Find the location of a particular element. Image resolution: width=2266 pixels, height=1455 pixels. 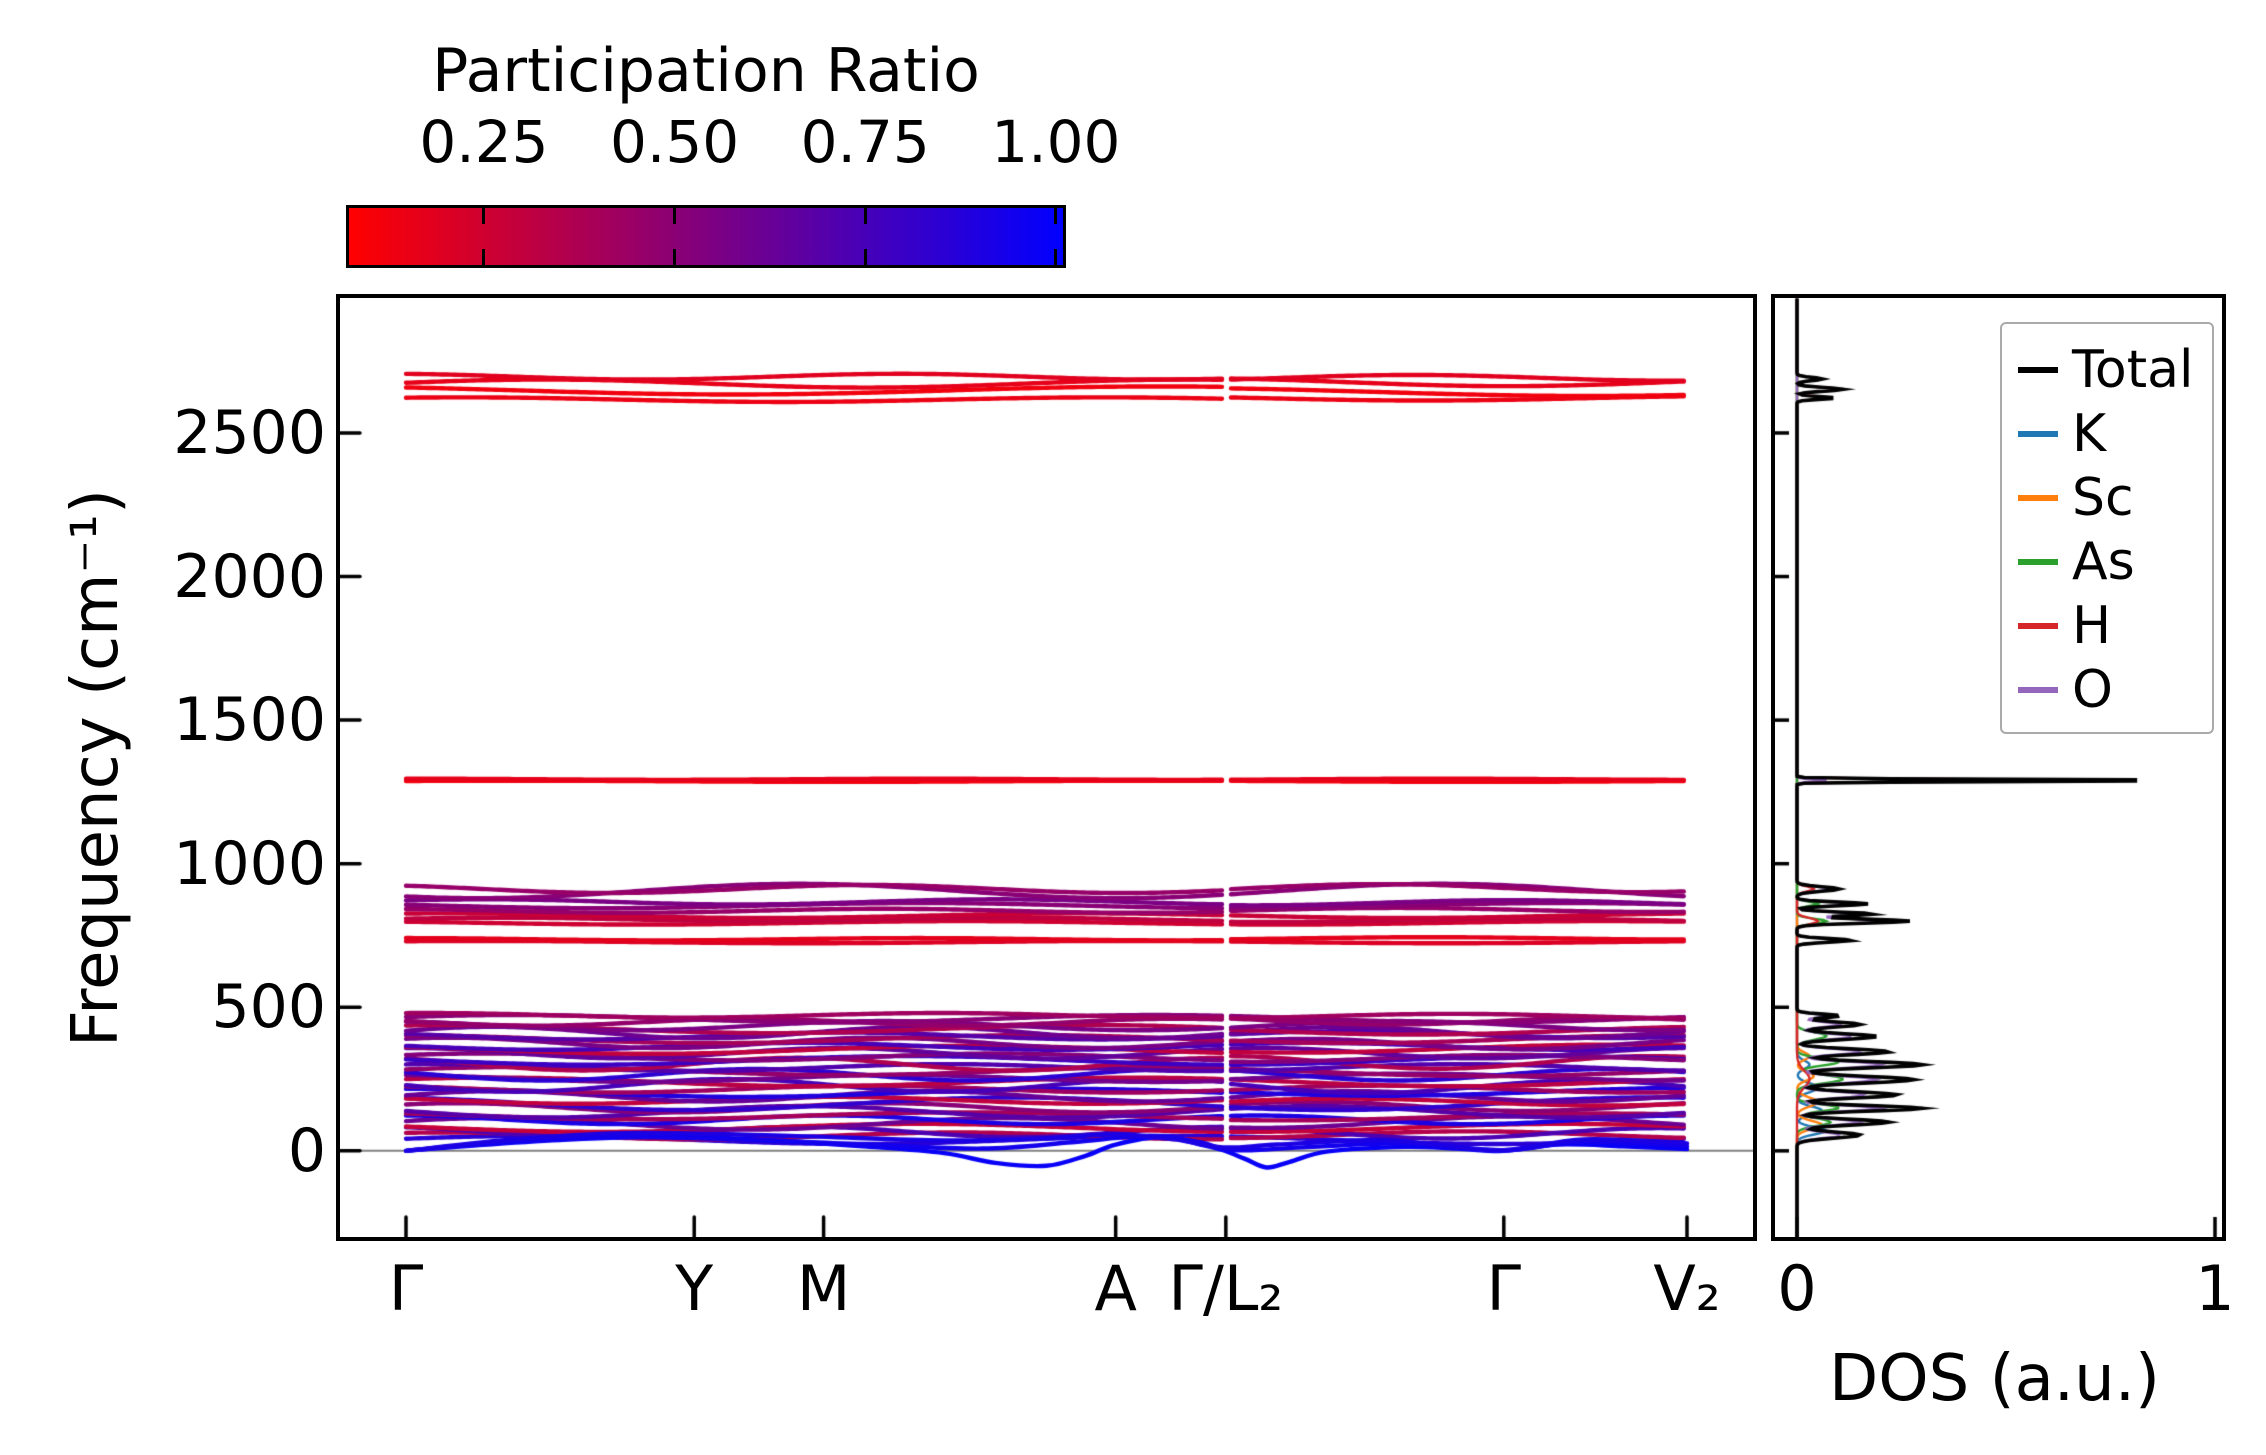

legend-item-total: Total is located at coordinates (2115, 370).